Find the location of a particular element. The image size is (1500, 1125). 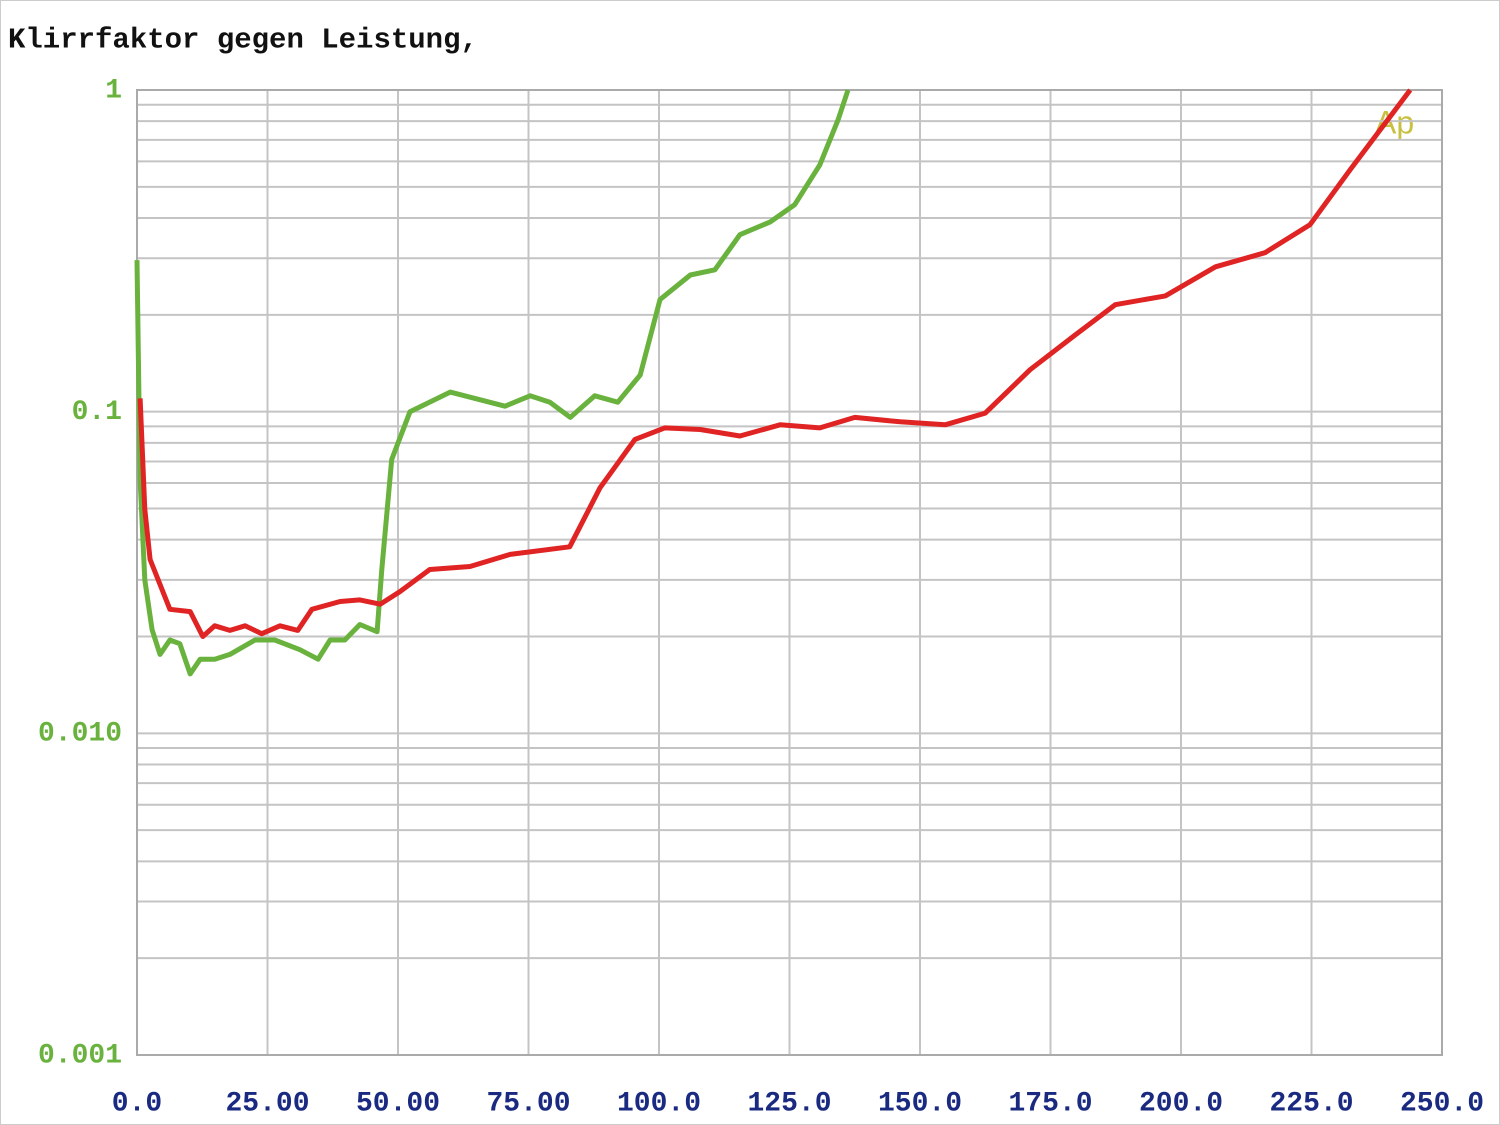

y-tick-label: 0.001 is located at coordinates (80, 1055).